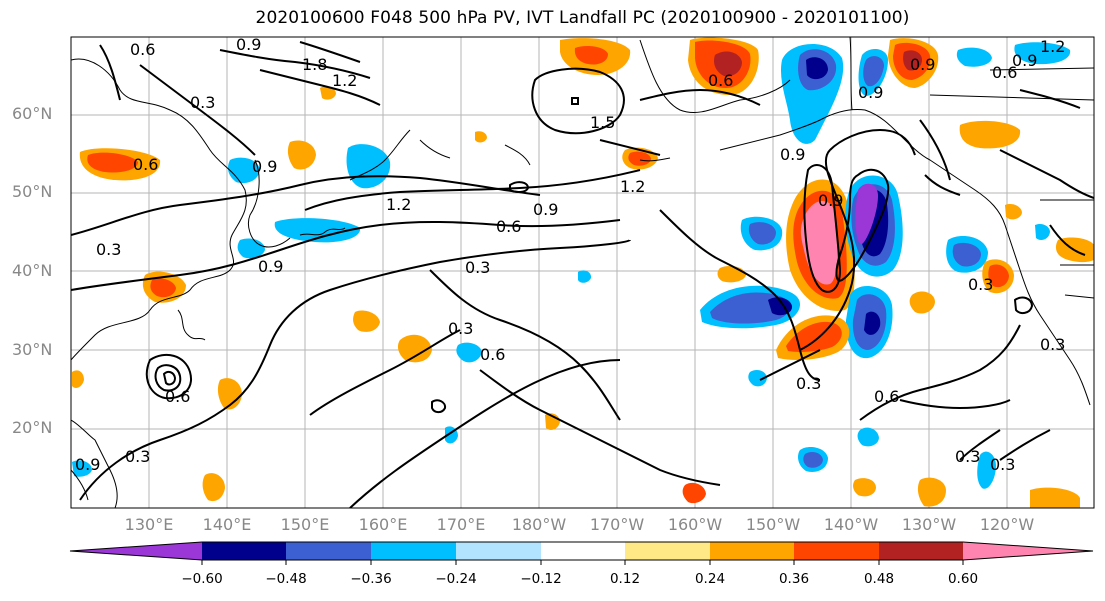 This screenshot has width=1105, height=601. I want to click on lat-label: 60°N, so click(32, 113).